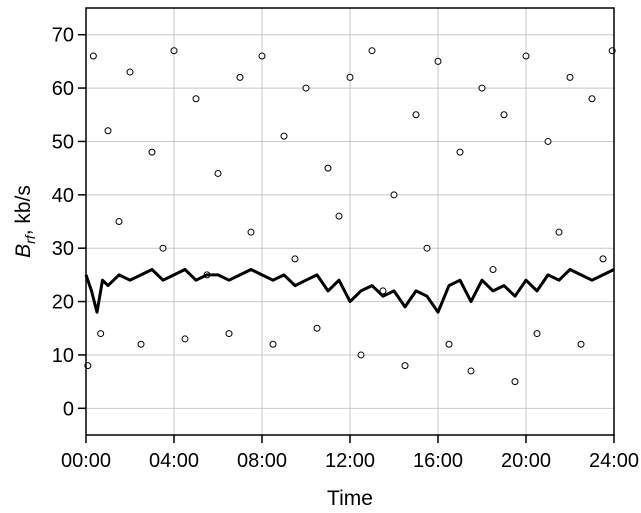  What do you see at coordinates (30, 238) in the screenshot?
I see `y-axis-title-subscript: rf` at bounding box center [30, 238].